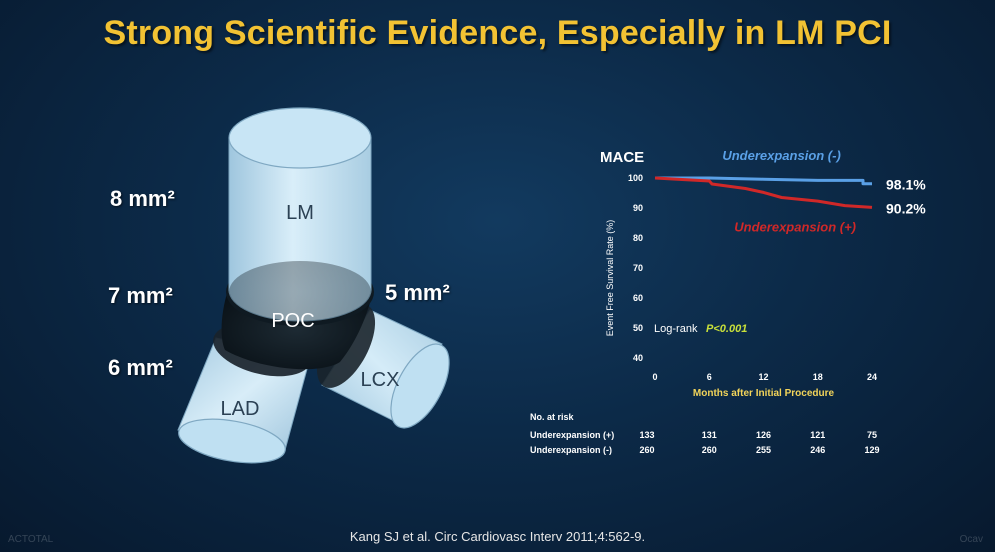 The height and width of the screenshot is (552, 995). I want to click on lm-label: LM, so click(300, 213).